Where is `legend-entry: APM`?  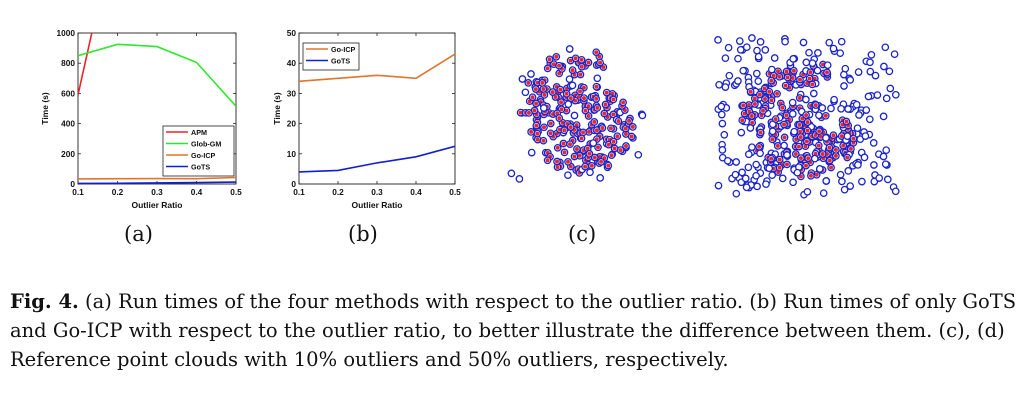 legend-entry: APM is located at coordinates (199, 132).